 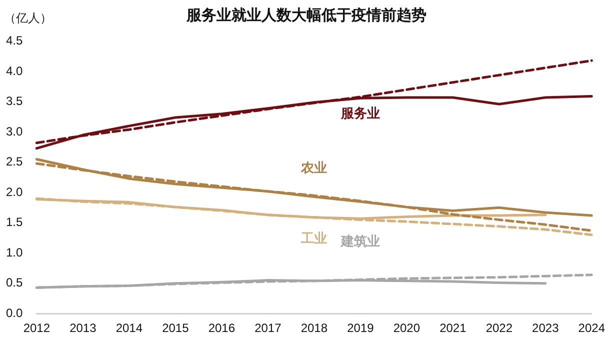 What do you see at coordinates (14, 191) in the screenshot?
I see `y-tick-label: 2.0` at bounding box center [14, 191].